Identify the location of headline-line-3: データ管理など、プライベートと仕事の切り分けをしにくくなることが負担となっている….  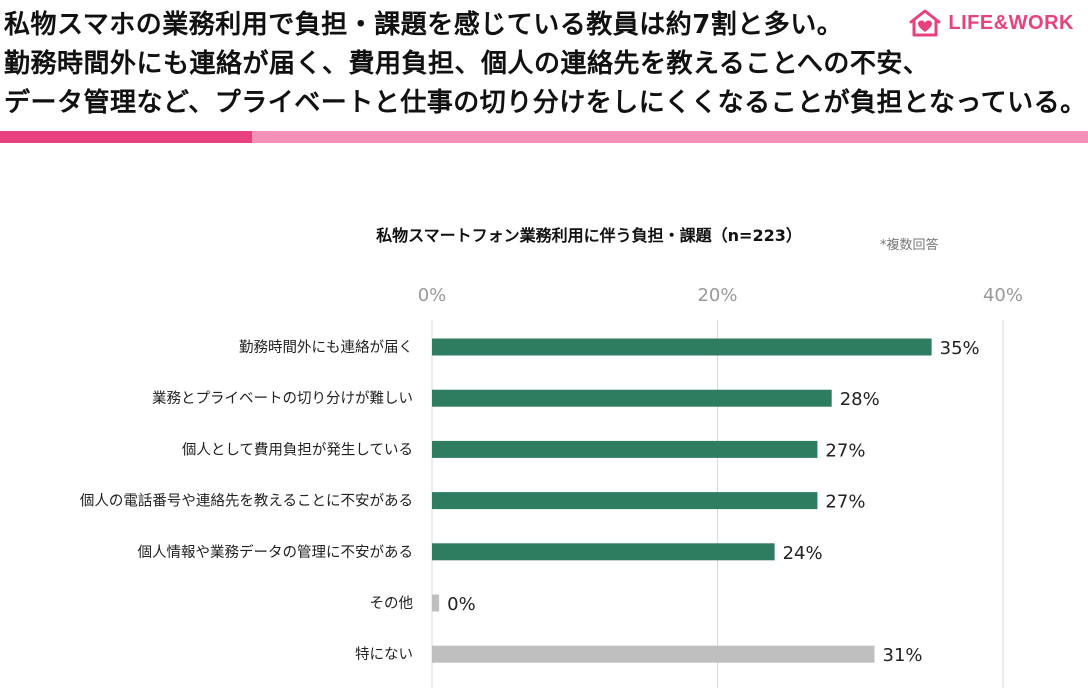
(545, 103).